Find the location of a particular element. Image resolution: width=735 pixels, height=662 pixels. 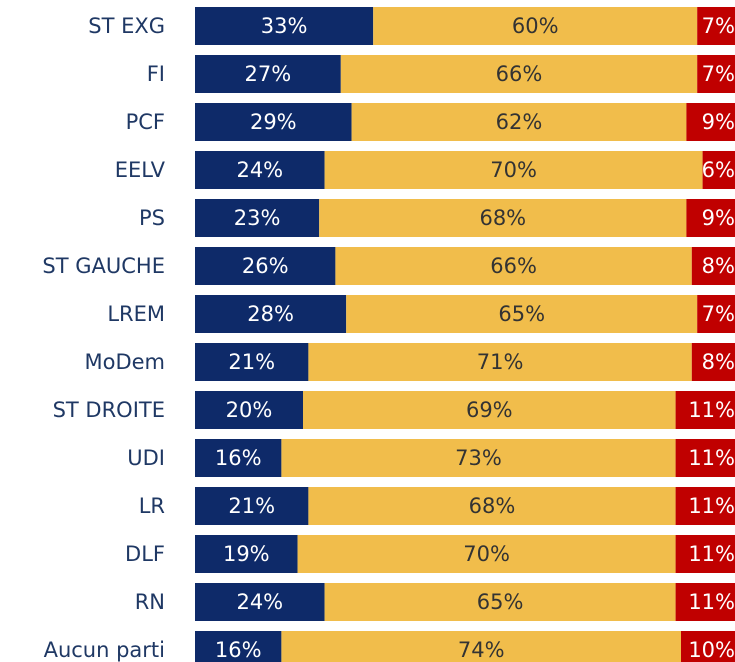

category-label: ST EXG is located at coordinates (126, 26).